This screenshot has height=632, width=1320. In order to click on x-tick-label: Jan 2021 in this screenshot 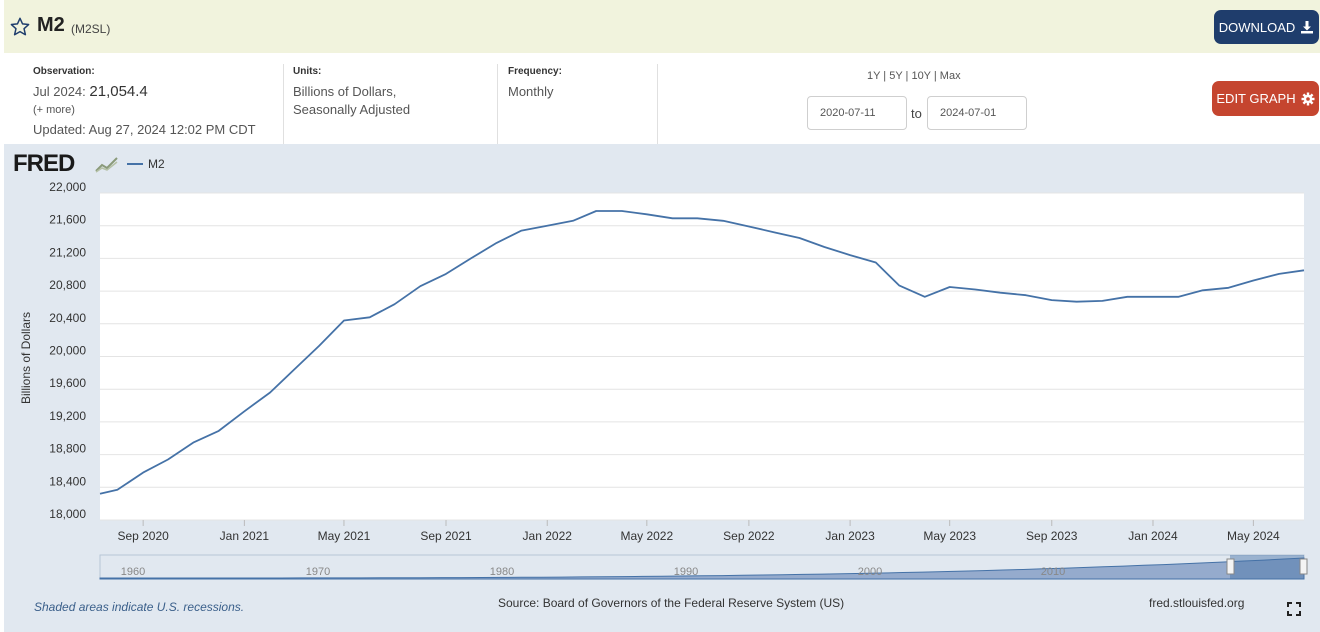, I will do `click(245, 536)`.